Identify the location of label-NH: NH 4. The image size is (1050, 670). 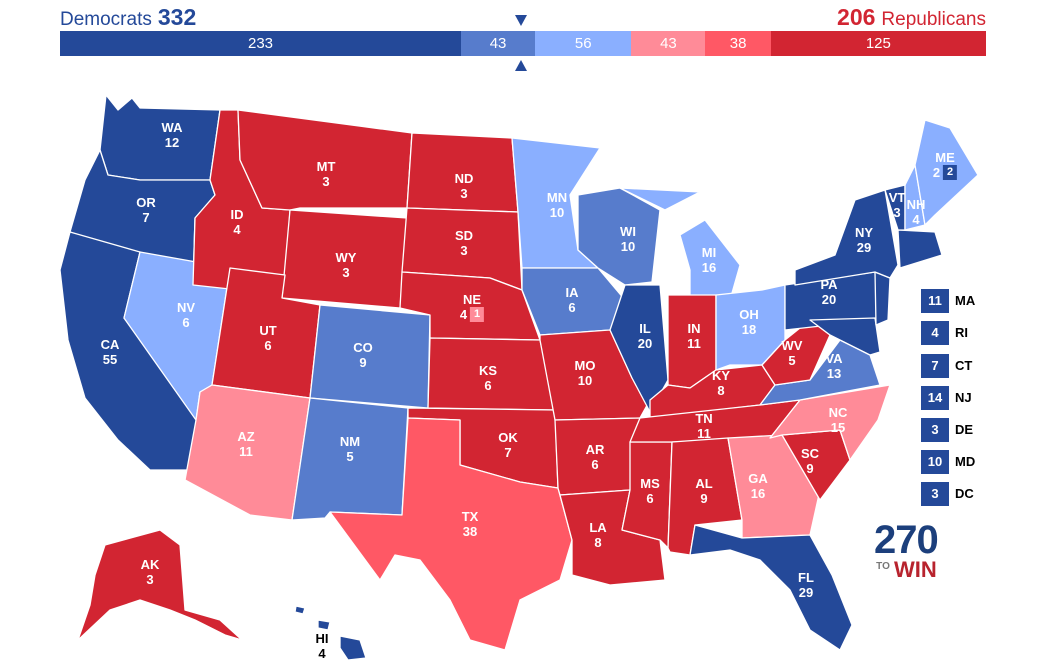
(916, 212).